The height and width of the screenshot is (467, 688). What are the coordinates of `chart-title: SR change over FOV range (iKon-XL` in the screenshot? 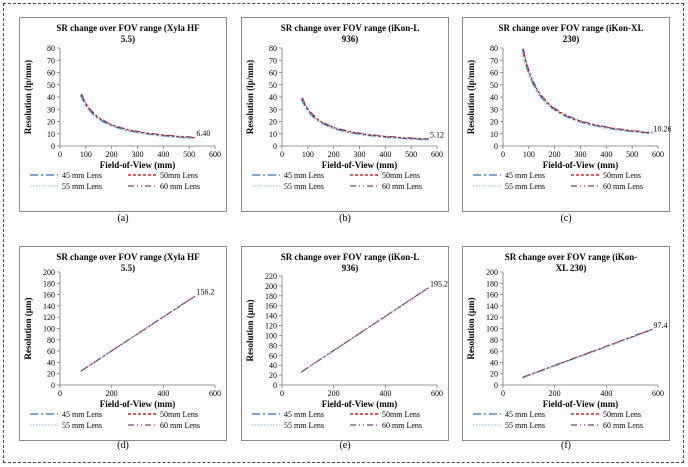 It's located at (571, 28).